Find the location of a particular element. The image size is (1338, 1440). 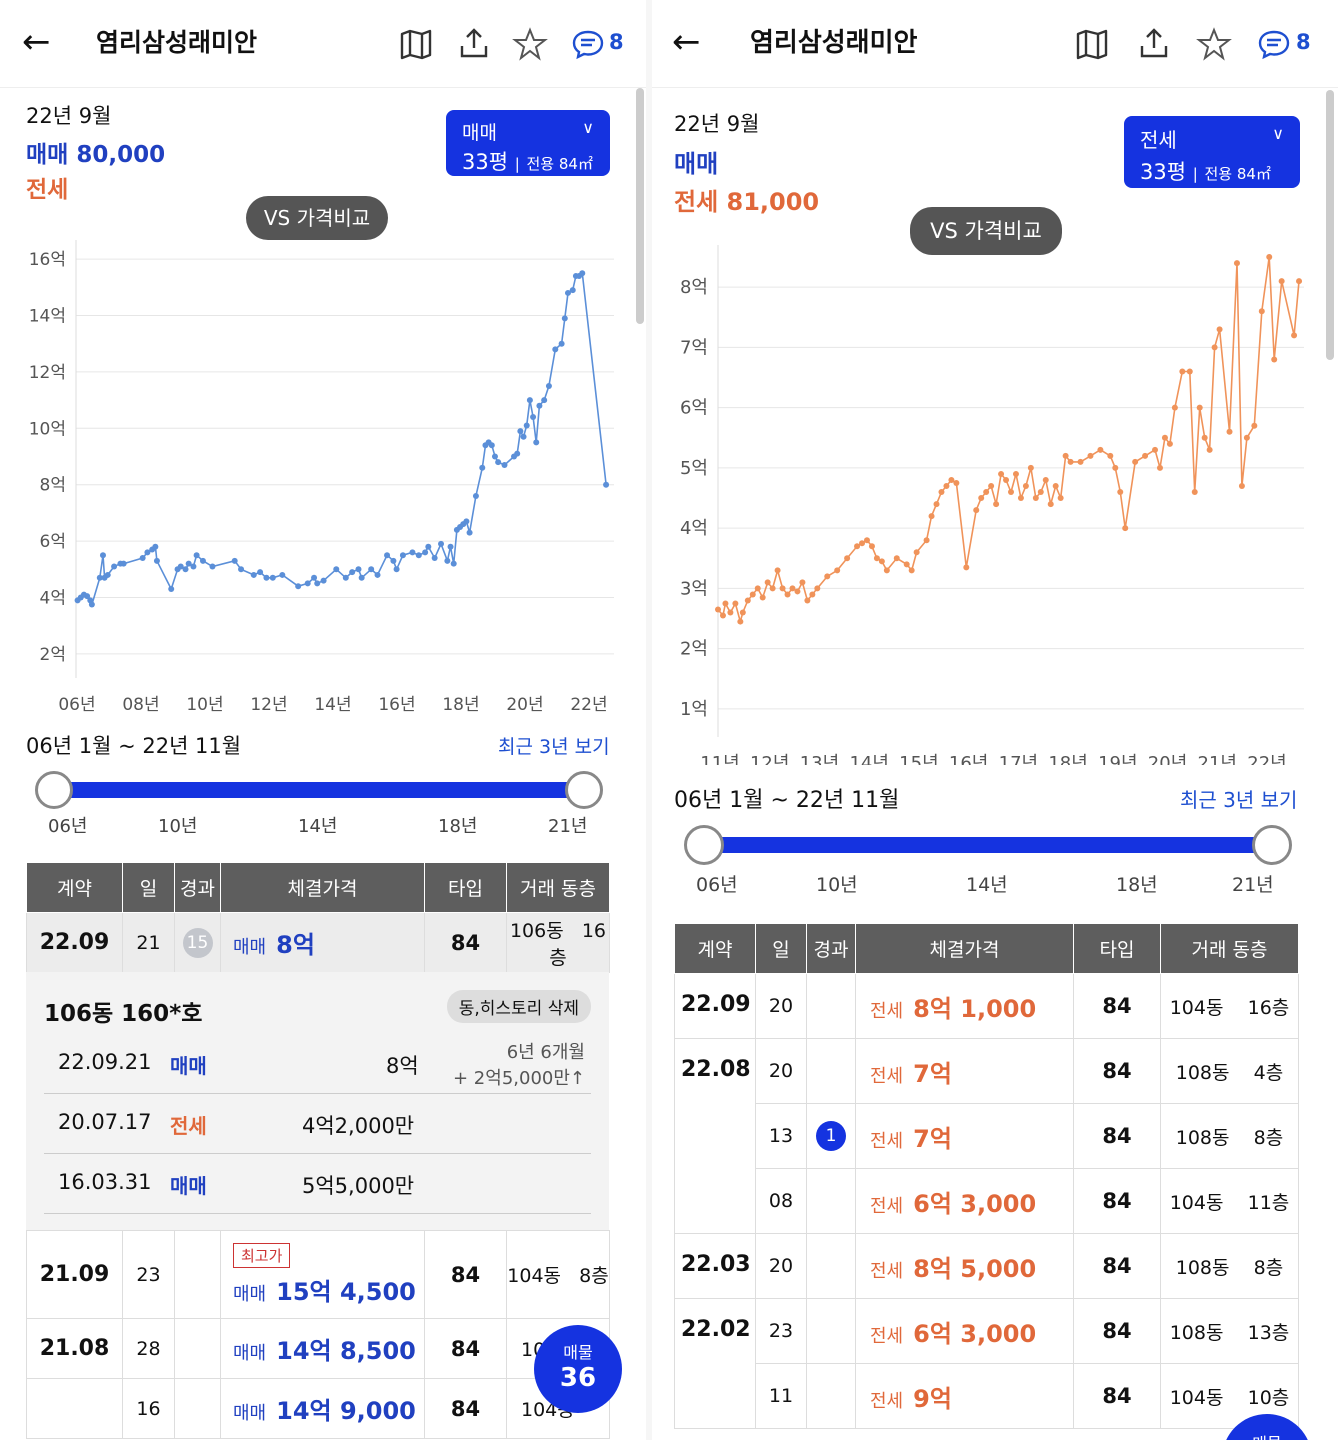

col-elapsed: 경과 is located at coordinates (831, 948).